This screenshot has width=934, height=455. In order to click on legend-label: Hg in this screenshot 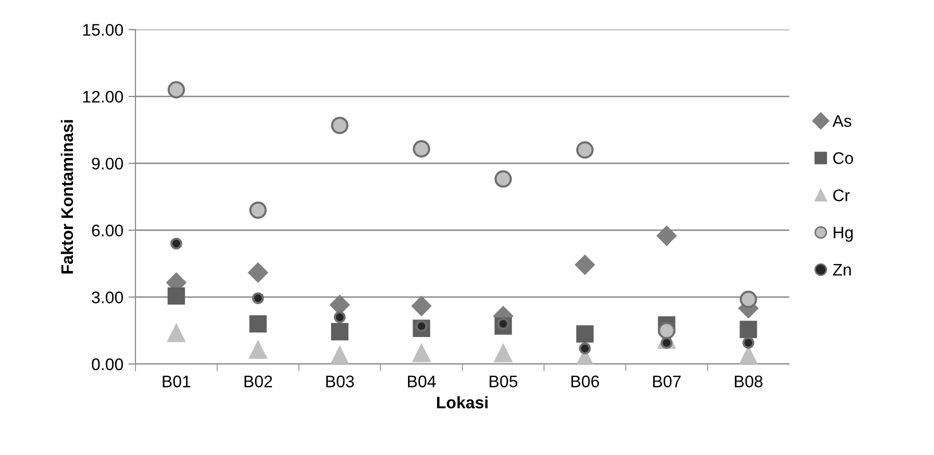, I will do `click(843, 234)`.